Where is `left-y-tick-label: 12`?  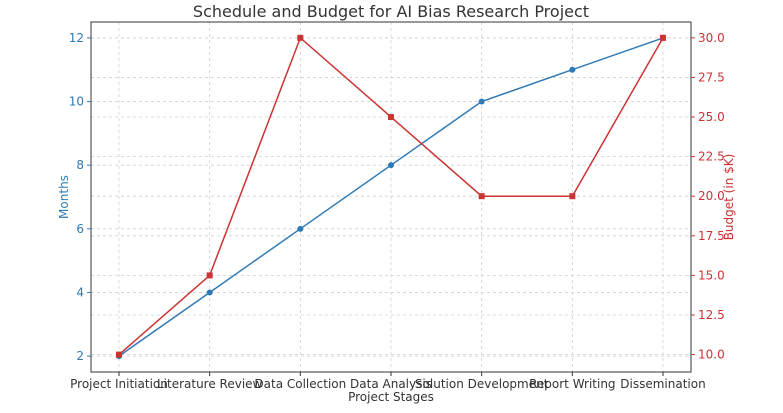
left-y-tick-label: 12 is located at coordinates (76, 38).